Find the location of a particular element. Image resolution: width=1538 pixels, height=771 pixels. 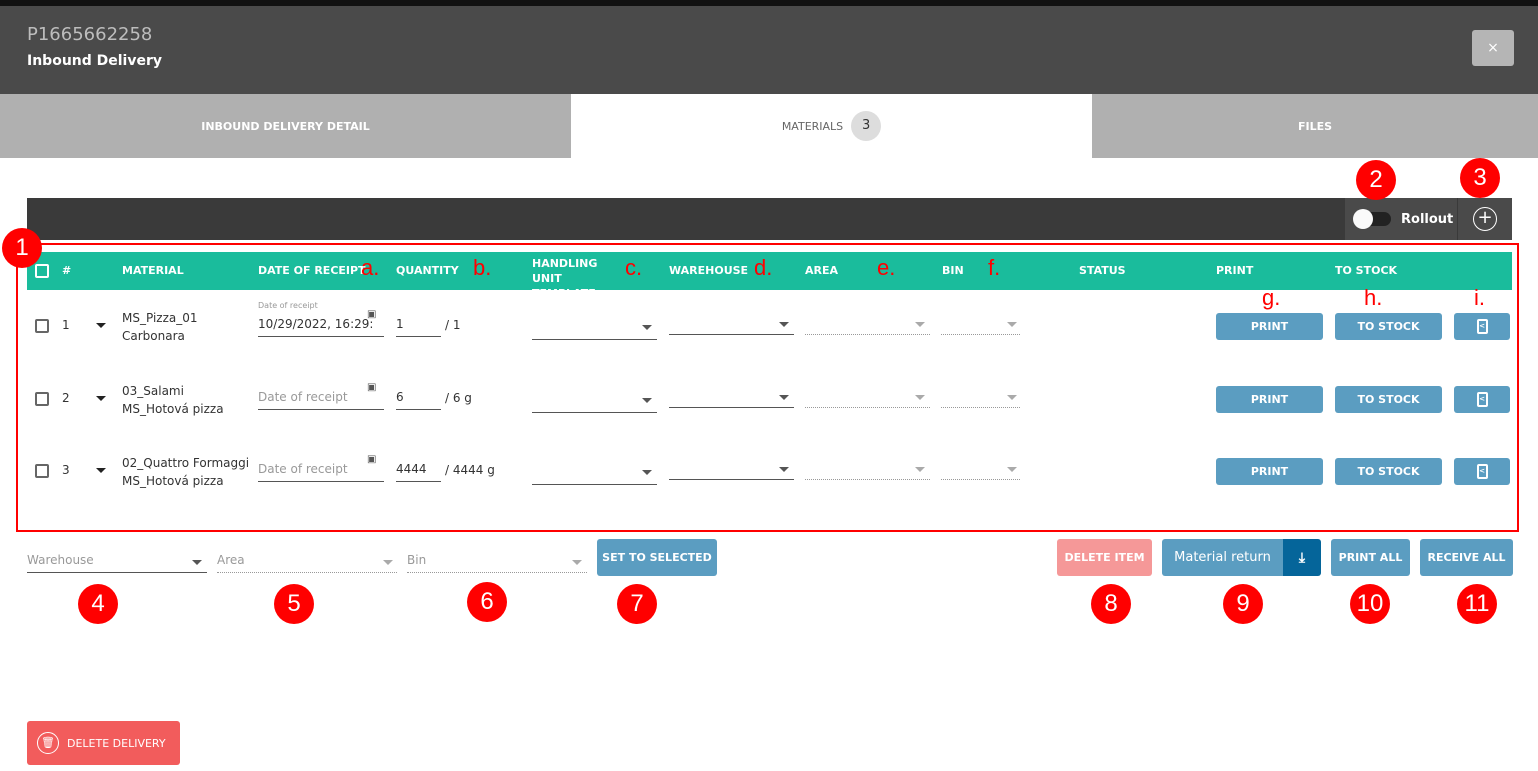

annotation-marker: 2 is located at coordinates (1376, 180).